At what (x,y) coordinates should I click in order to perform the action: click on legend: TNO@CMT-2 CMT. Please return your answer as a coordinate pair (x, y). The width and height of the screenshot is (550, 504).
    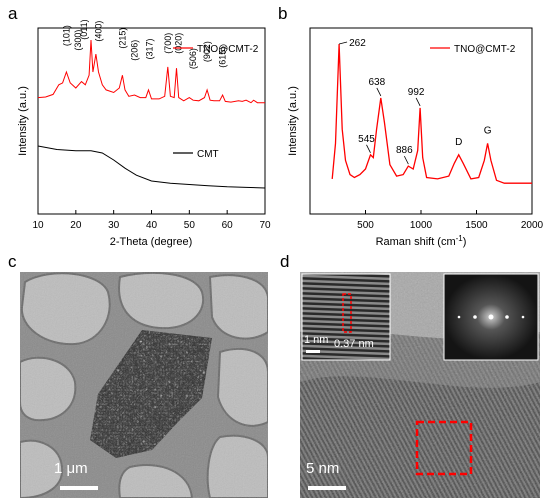
    Looking at the image, I should click on (216, 102).